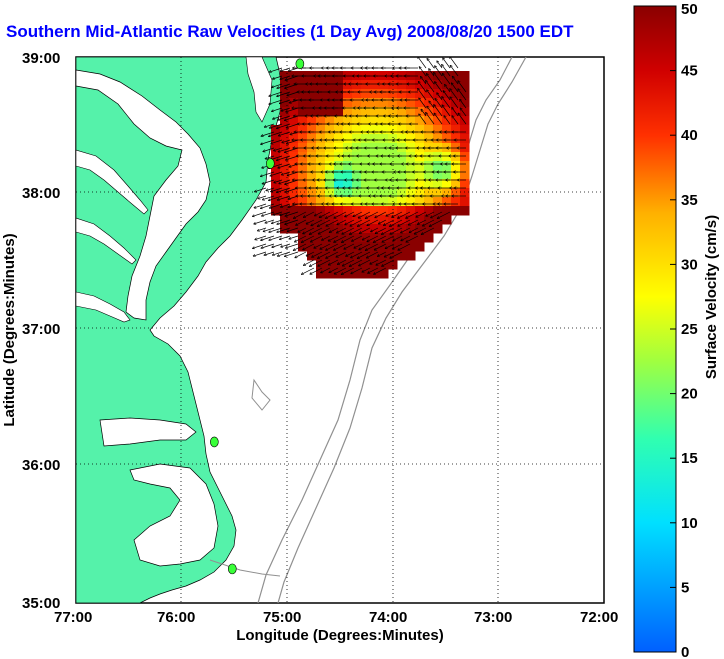 The height and width of the screenshot is (659, 724). What do you see at coordinates (143, 195) in the screenshot?
I see `chesapeake-bay` at bounding box center [143, 195].